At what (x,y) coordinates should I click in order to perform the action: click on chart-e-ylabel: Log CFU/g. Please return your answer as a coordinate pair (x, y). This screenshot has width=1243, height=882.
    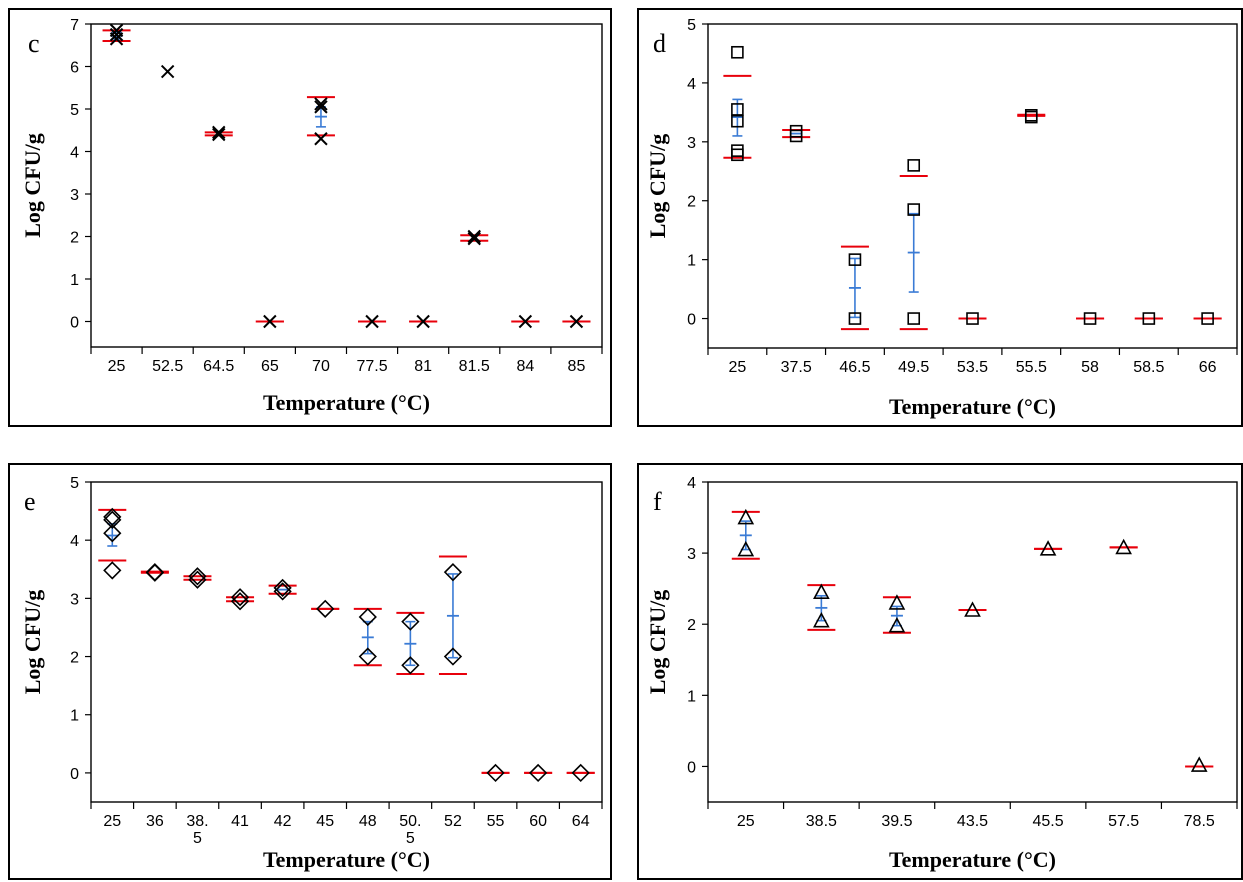
    Looking at the image, I should click on (32, 642).